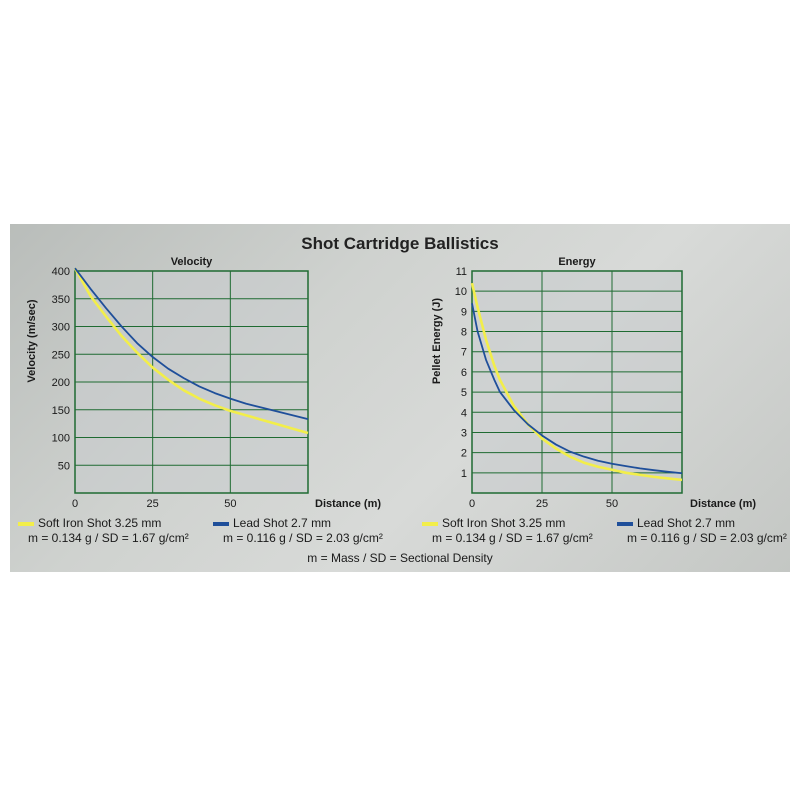  What do you see at coordinates (464, 333) in the screenshot?
I see `y-tick-label: 8` at bounding box center [464, 333].